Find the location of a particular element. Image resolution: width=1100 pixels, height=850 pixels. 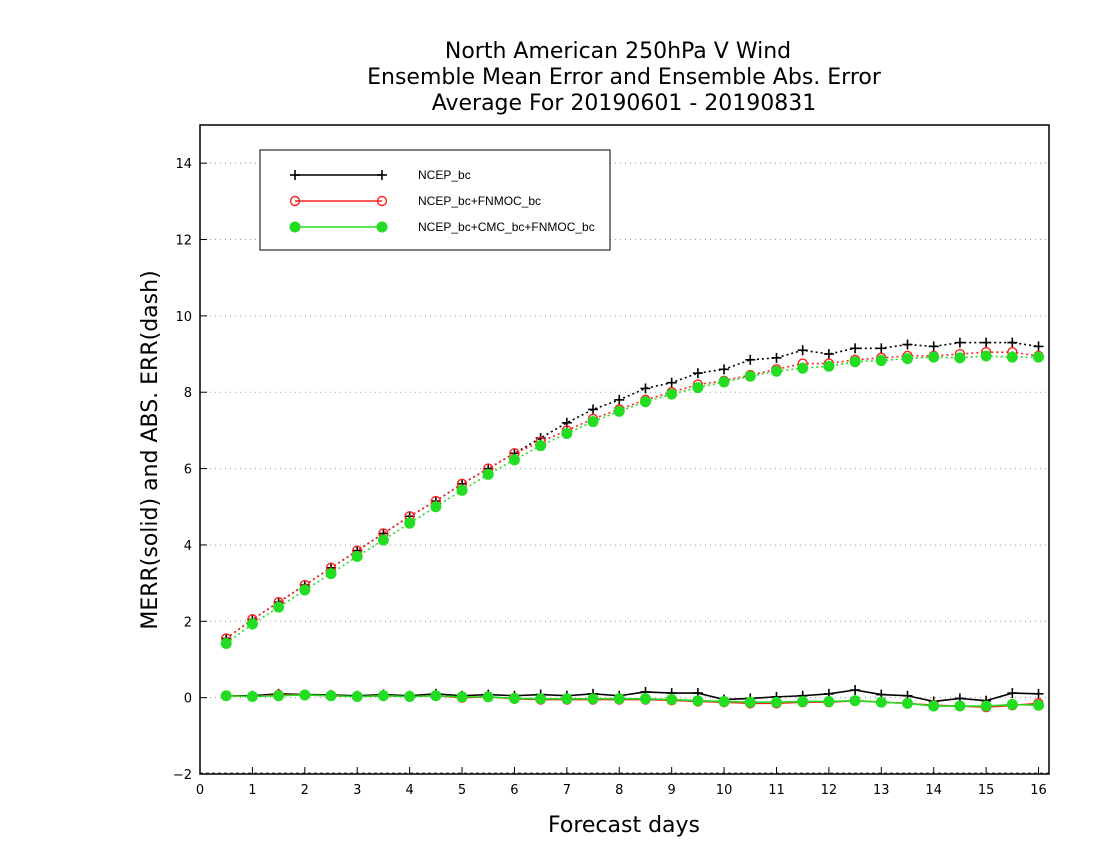

y-tick-label: 0 is located at coordinates (188, 699).